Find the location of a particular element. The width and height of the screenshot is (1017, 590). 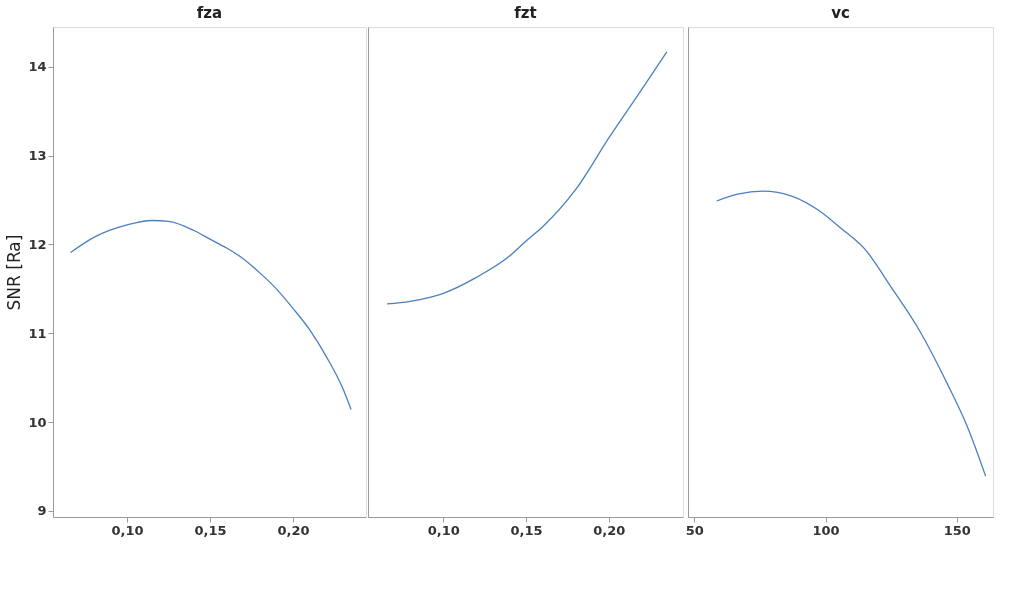

x-tick-label: 100 is located at coordinates (826, 530).